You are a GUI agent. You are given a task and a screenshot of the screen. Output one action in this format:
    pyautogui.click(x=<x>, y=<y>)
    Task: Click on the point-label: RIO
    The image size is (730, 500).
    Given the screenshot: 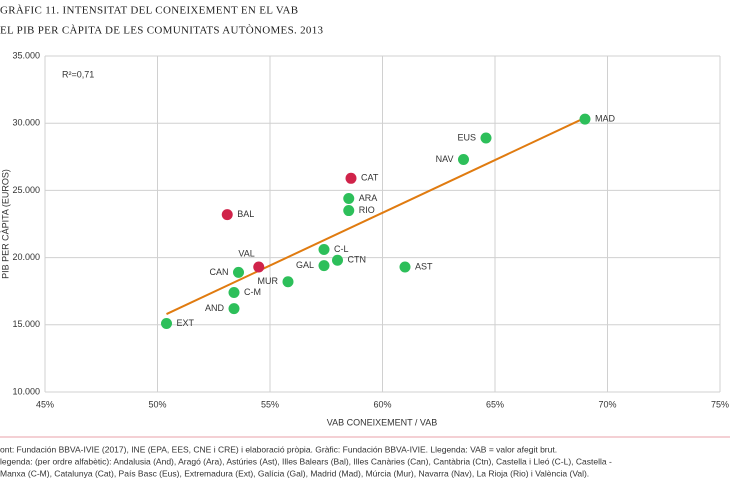 What is the action you would take?
    pyautogui.click(x=367, y=210)
    